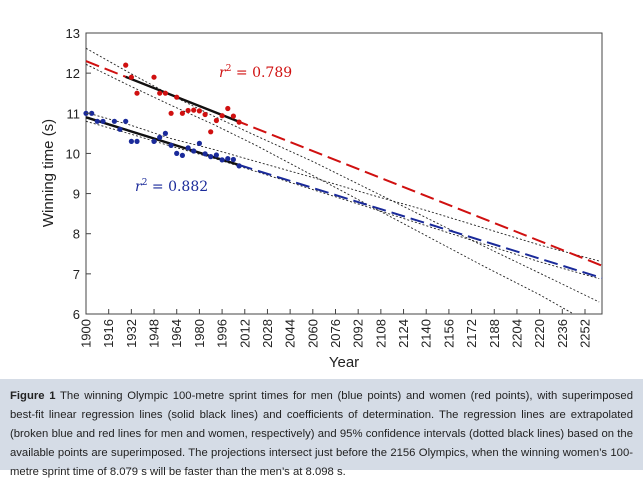 Image resolution: width=643 pixels, height=482 pixels. I want to click on x-tick-label-4: 1964, so click(176, 333).